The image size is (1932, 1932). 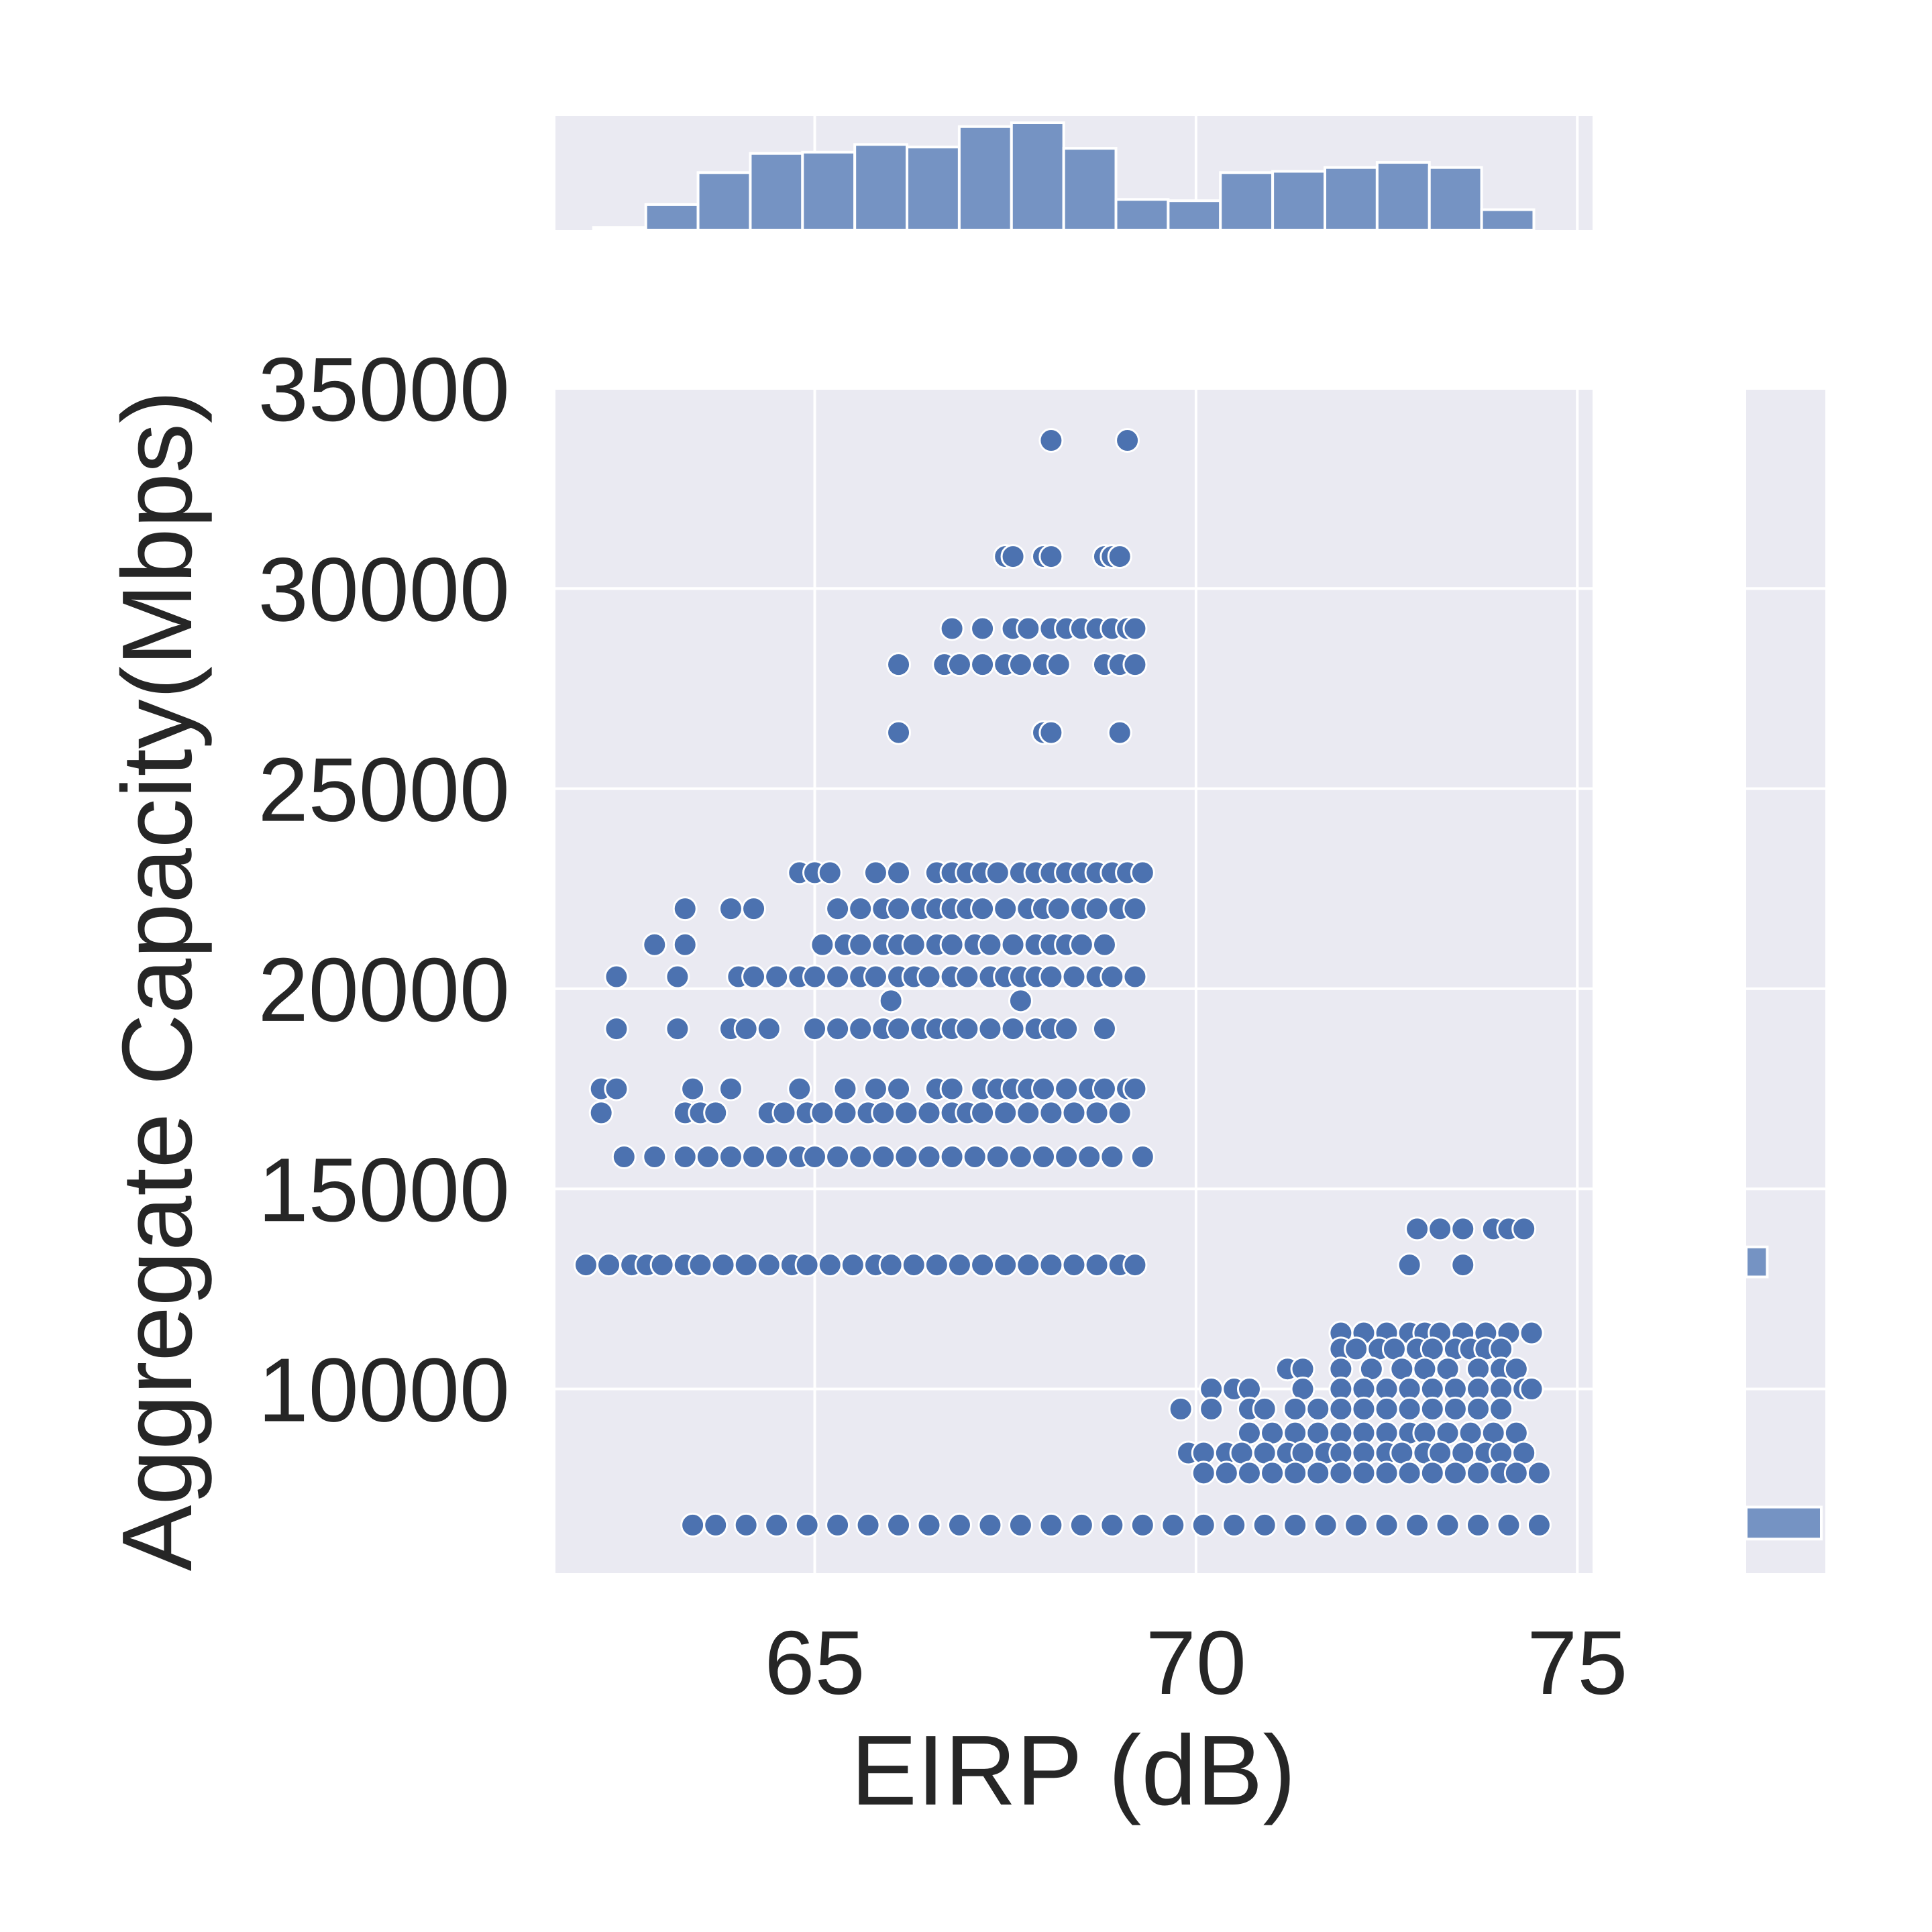 I want to click on y-tick-label: 35000, so click(x=384, y=389).